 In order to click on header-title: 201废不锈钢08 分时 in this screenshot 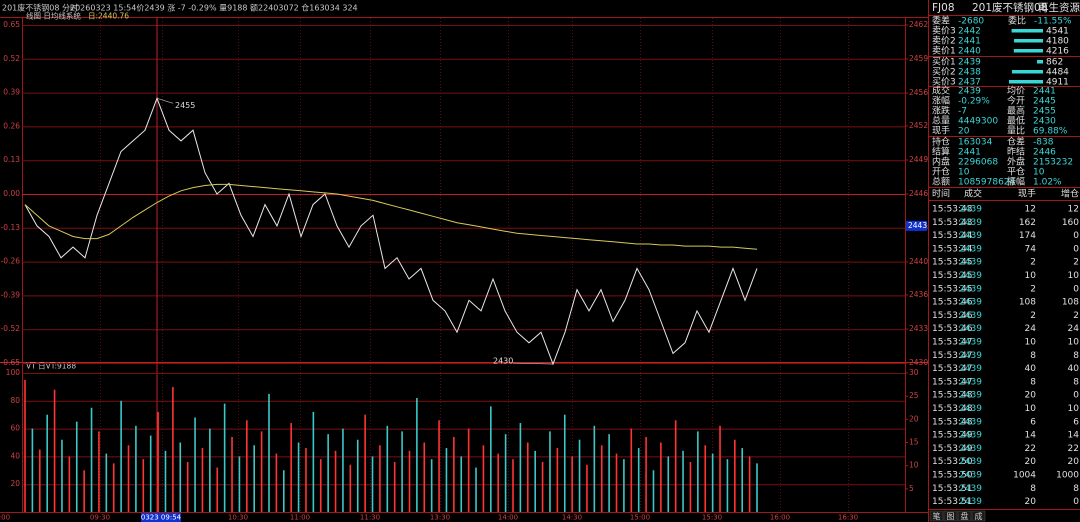, I will do `click(40, 8)`.